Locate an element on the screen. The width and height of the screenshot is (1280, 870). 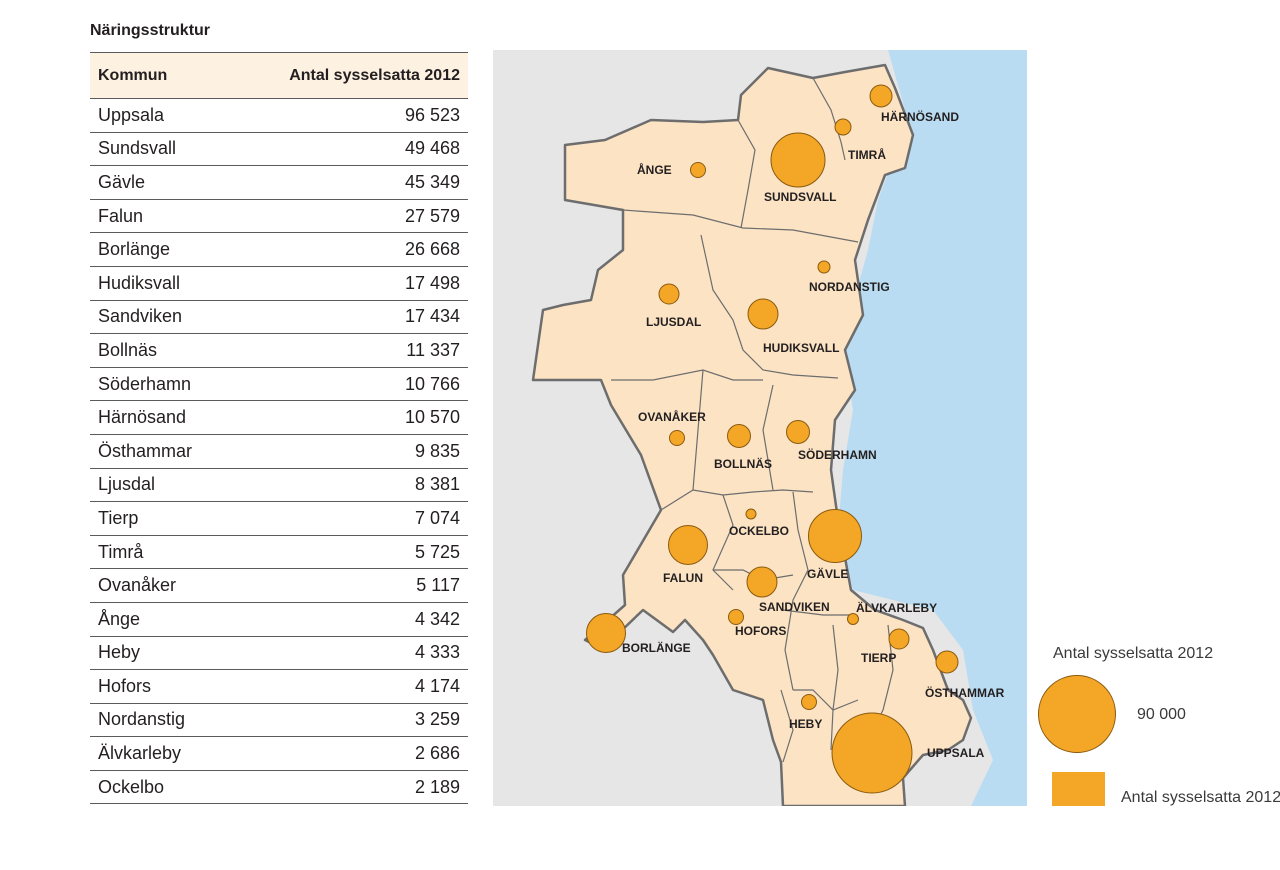
legend-circle is located at coordinates (1077, 714).